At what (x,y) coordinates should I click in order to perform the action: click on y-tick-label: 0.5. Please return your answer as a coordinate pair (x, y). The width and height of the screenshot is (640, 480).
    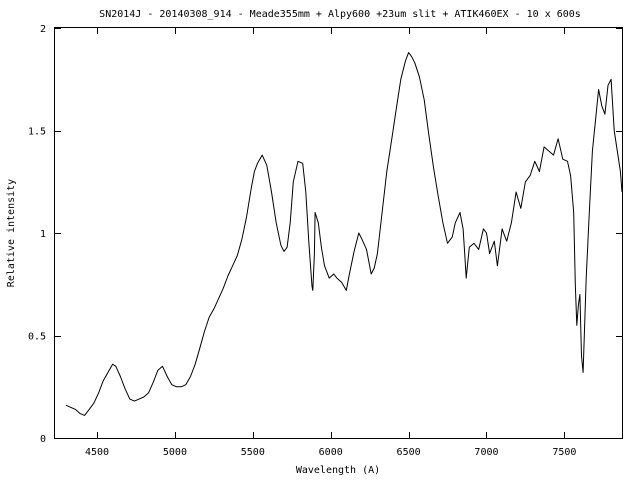
    Looking at the image, I should click on (37, 337).